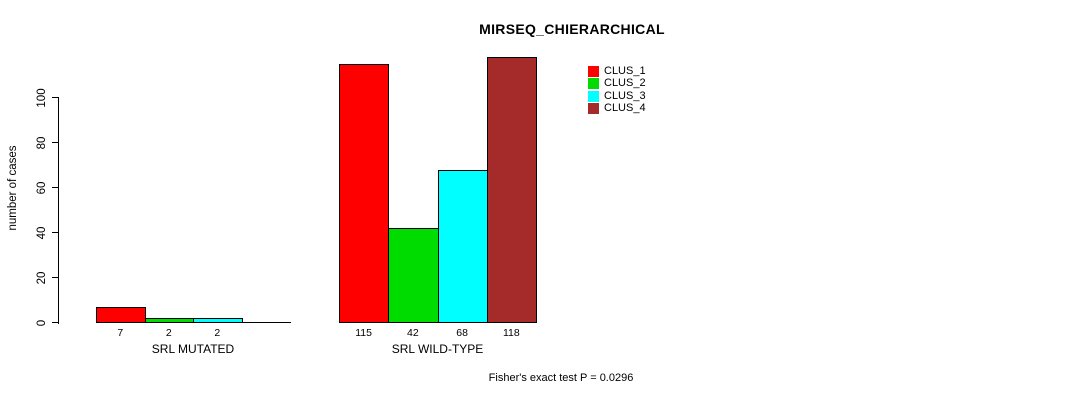 The image size is (1090, 400). What do you see at coordinates (625, 107) in the screenshot?
I see `legend-label-CLUS_4: CLUS_4` at bounding box center [625, 107].